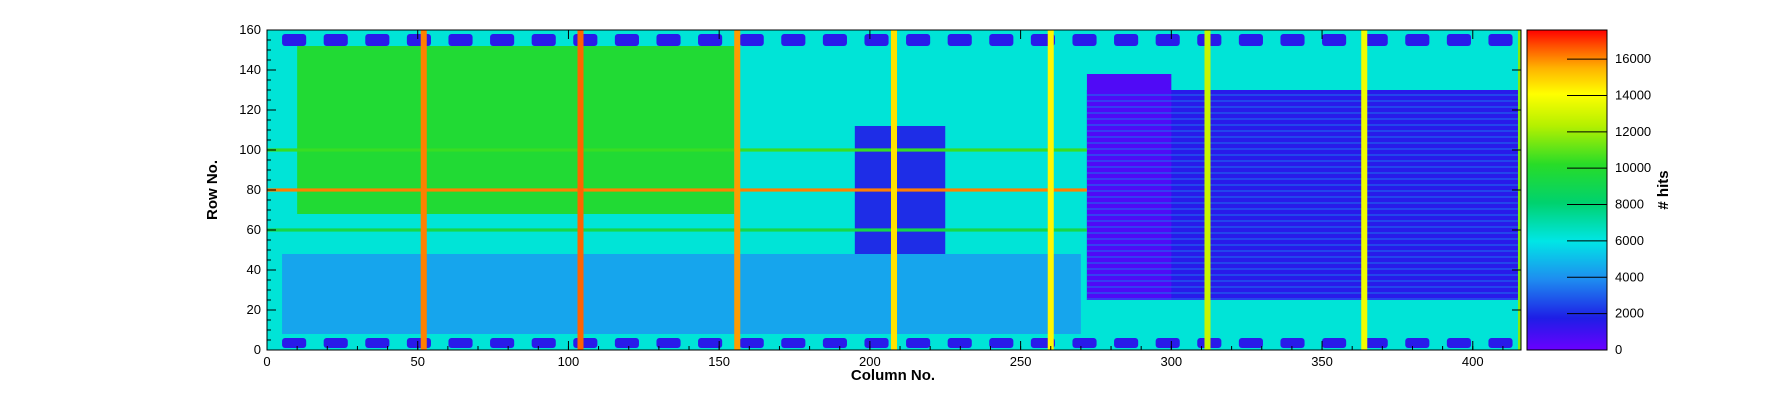  What do you see at coordinates (870, 361) in the screenshot?
I see `x-tick-label: 200` at bounding box center [870, 361].